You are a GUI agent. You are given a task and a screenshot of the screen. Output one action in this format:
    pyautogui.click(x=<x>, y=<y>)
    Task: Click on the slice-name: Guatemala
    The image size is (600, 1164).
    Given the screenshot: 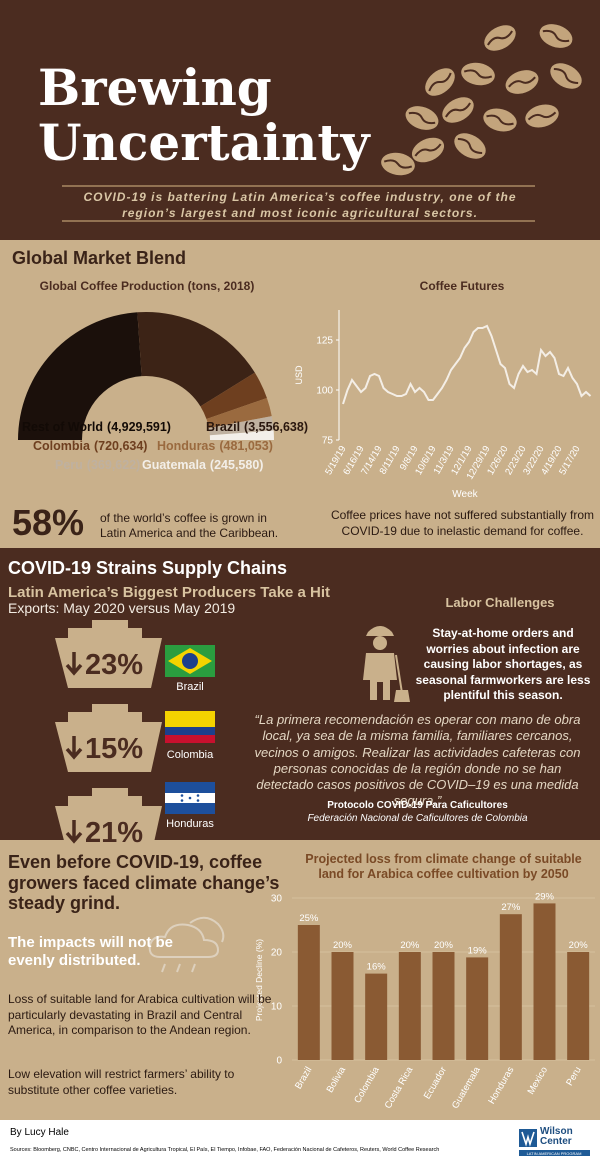 What is the action you would take?
    pyautogui.click(x=174, y=465)
    